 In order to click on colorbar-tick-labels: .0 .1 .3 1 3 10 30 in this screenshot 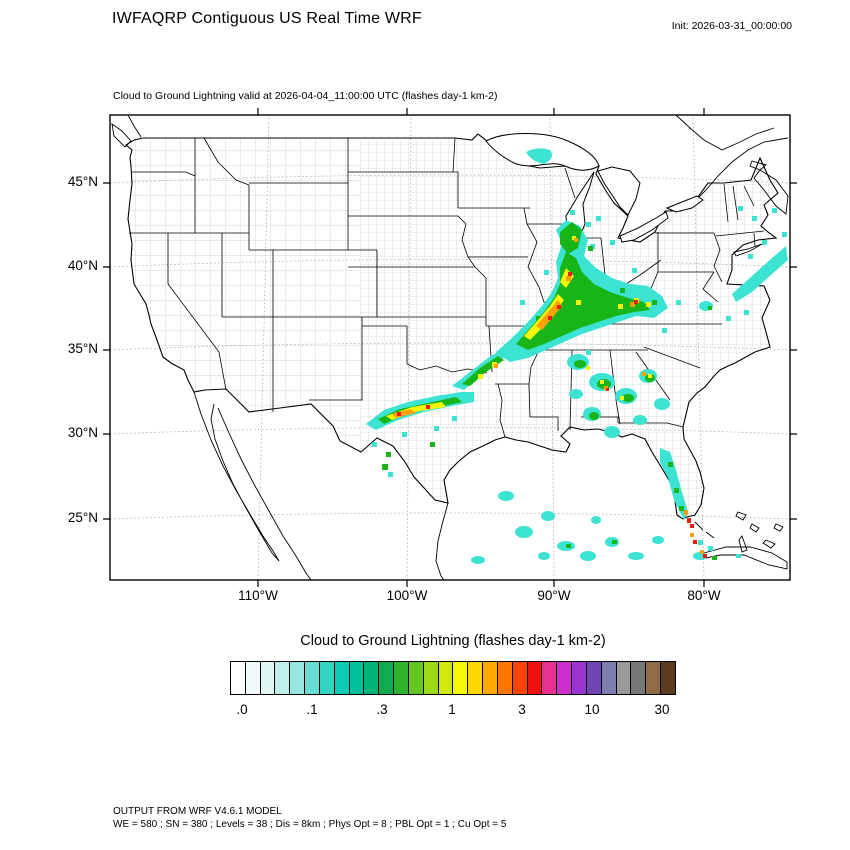, I will do `click(453, 711)`.